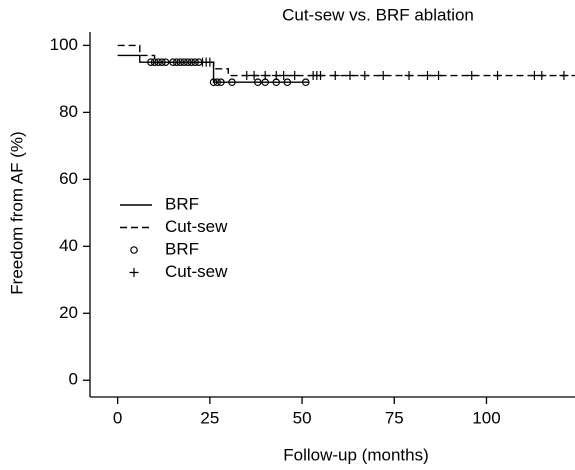  I want to click on chart-title: Cut-sew vs. BRF ablation, so click(378, 14).